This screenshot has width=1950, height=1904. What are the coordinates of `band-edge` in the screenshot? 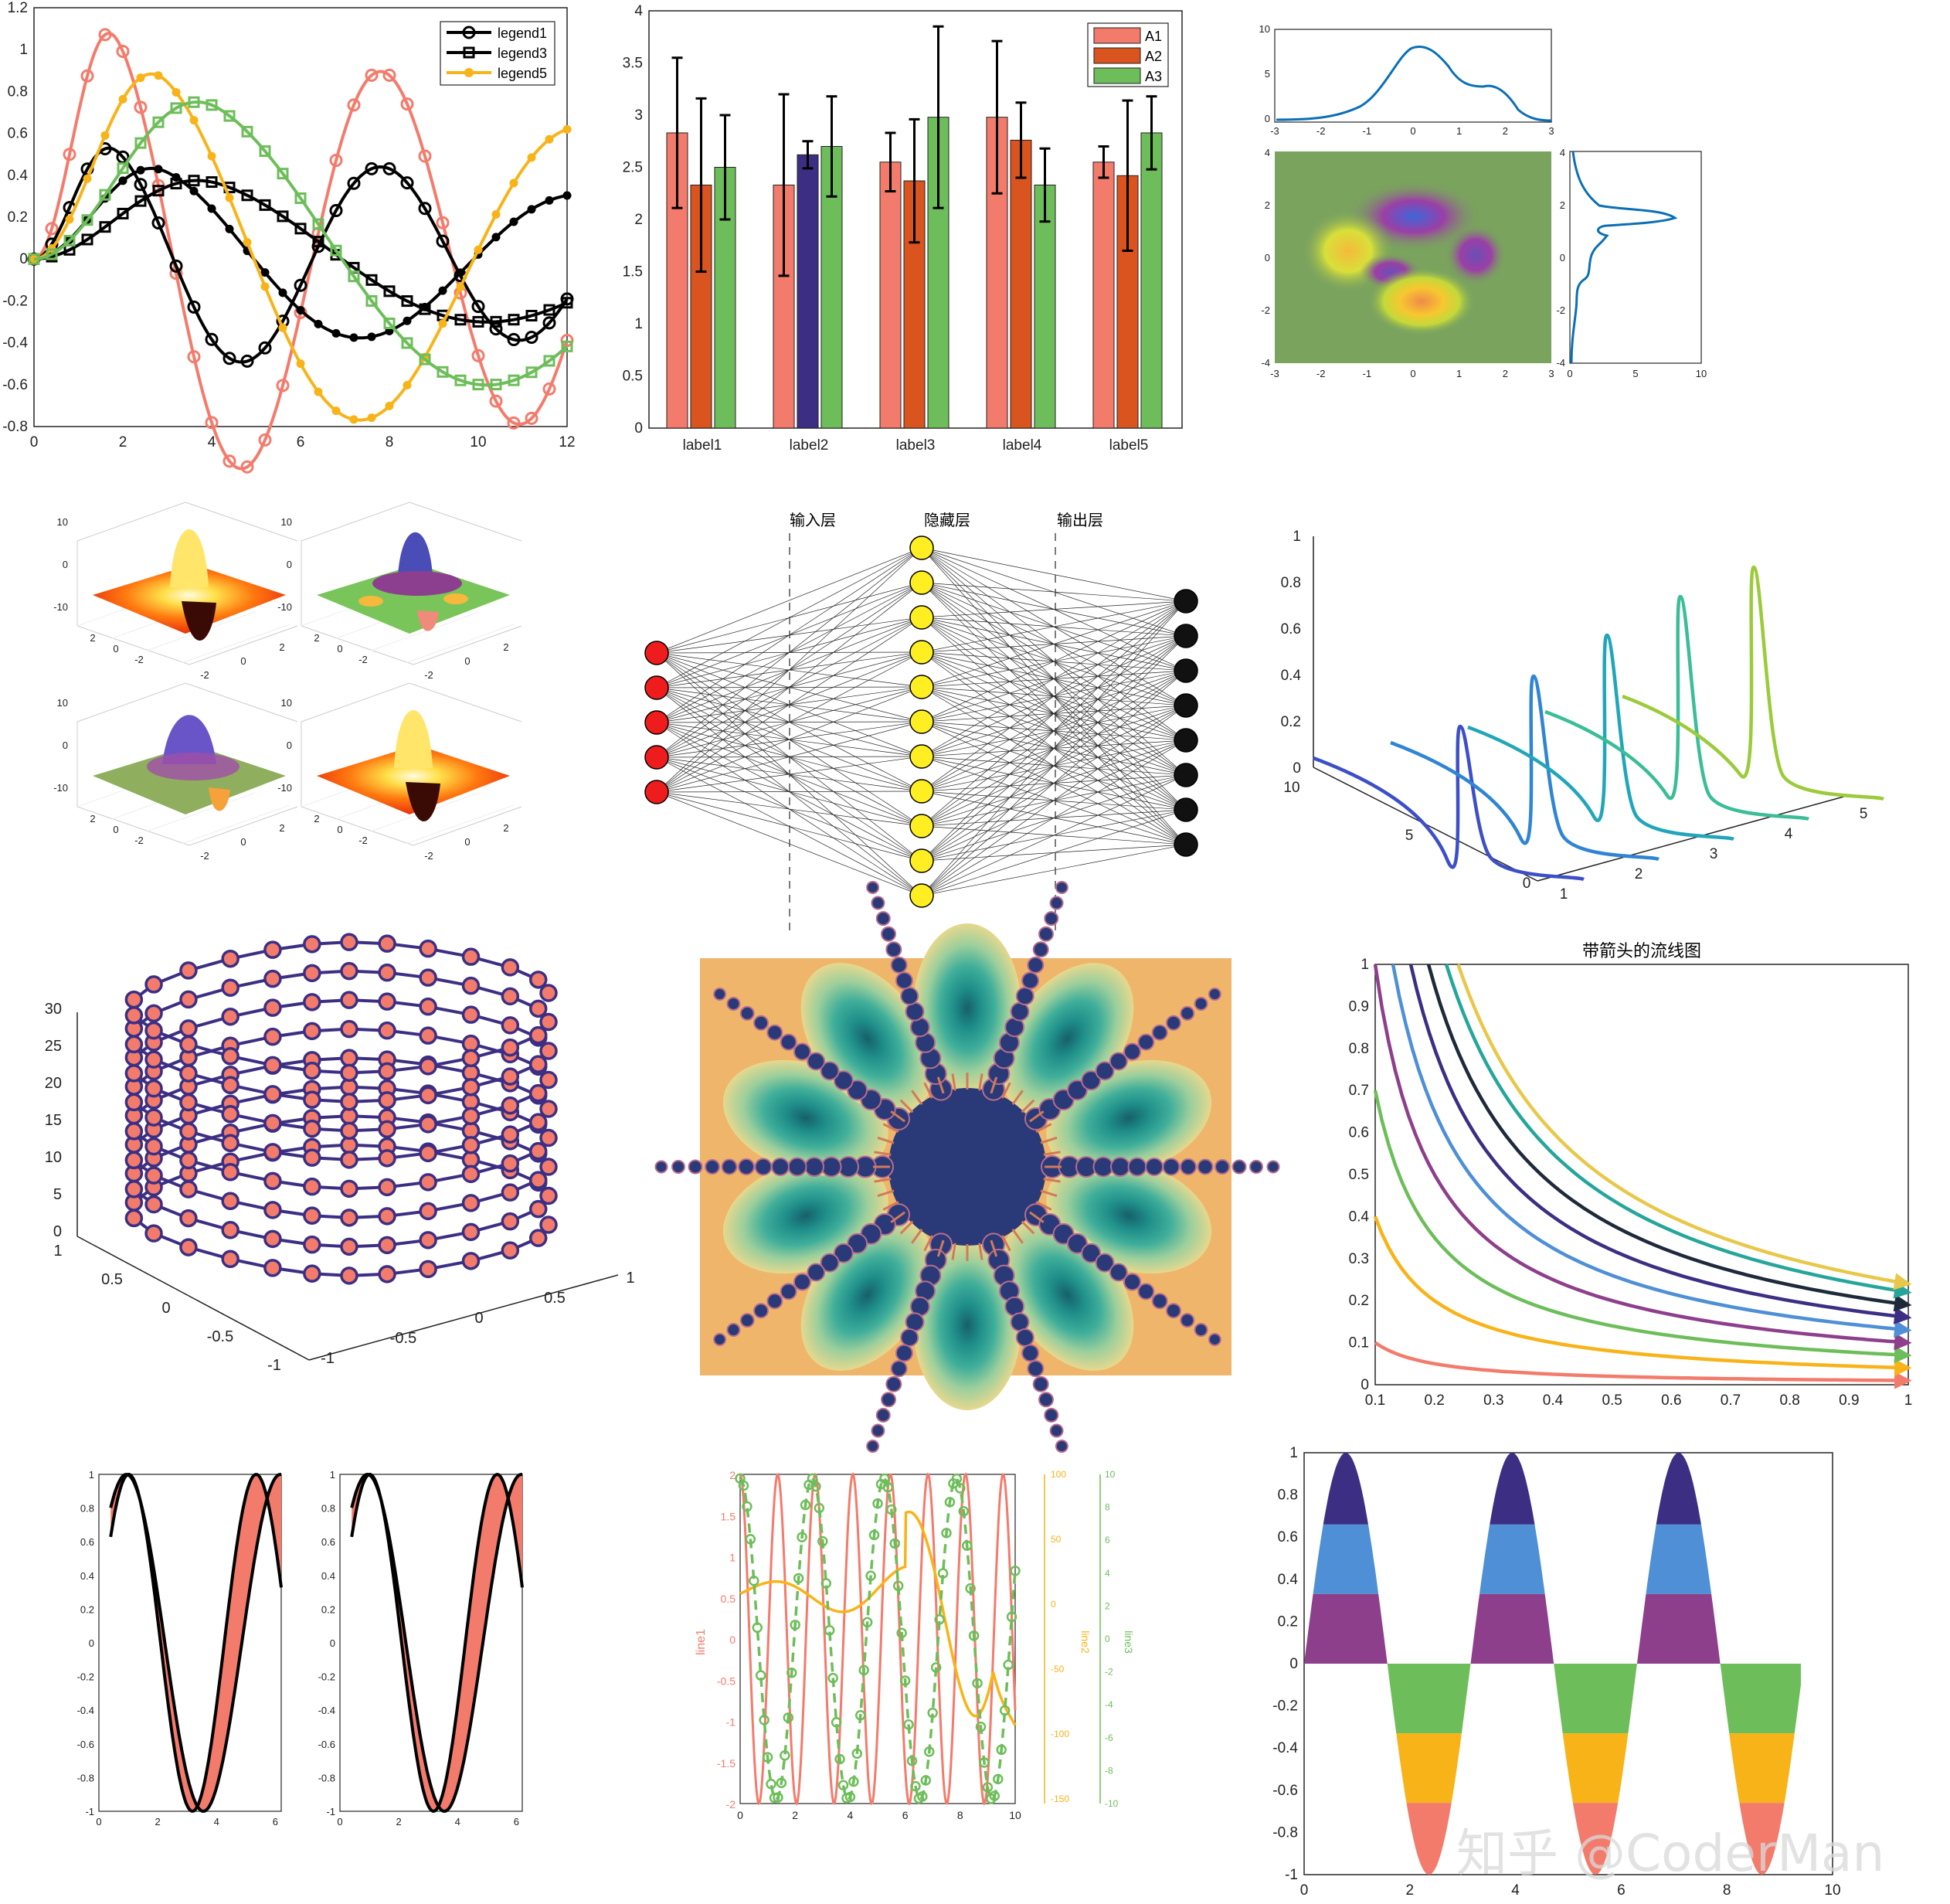 It's located at (436, 1643).